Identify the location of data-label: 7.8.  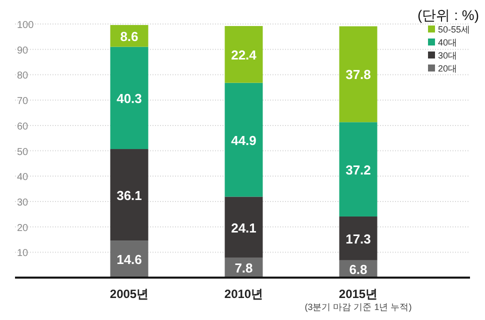
(243, 268).